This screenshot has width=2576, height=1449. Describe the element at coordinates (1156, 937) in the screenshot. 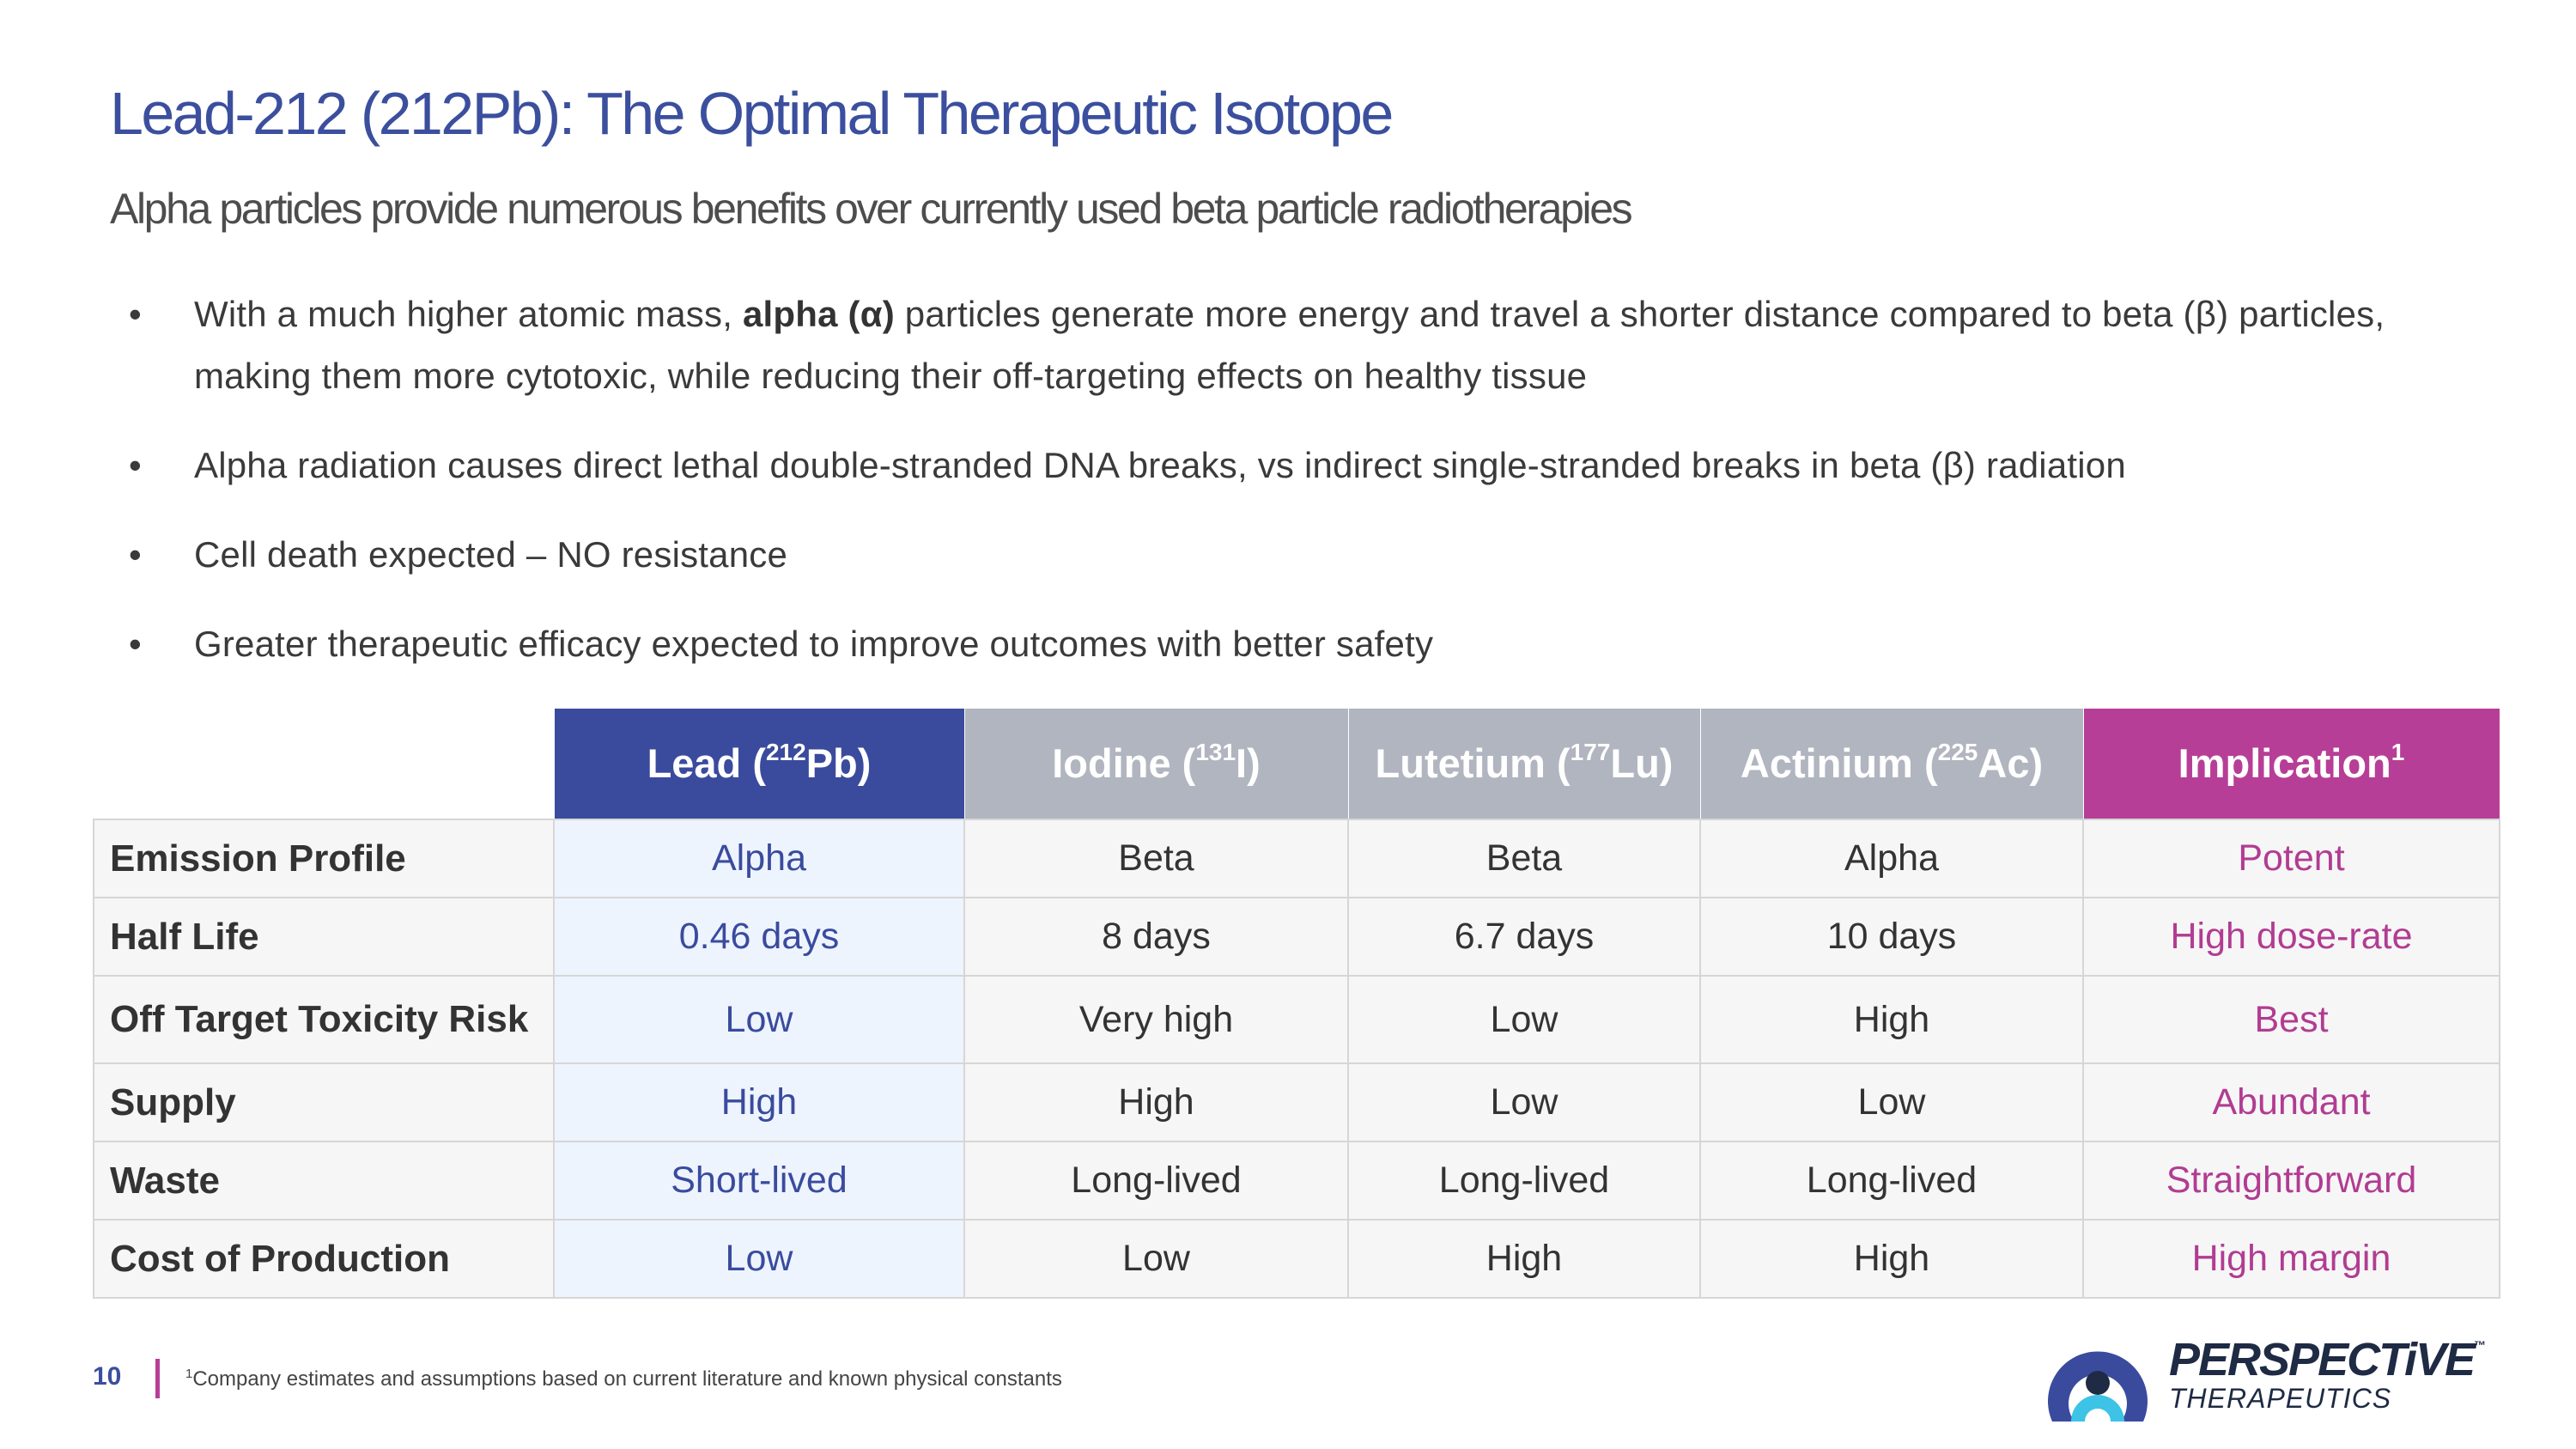

I see `cell-iodine: 8 days` at that location.